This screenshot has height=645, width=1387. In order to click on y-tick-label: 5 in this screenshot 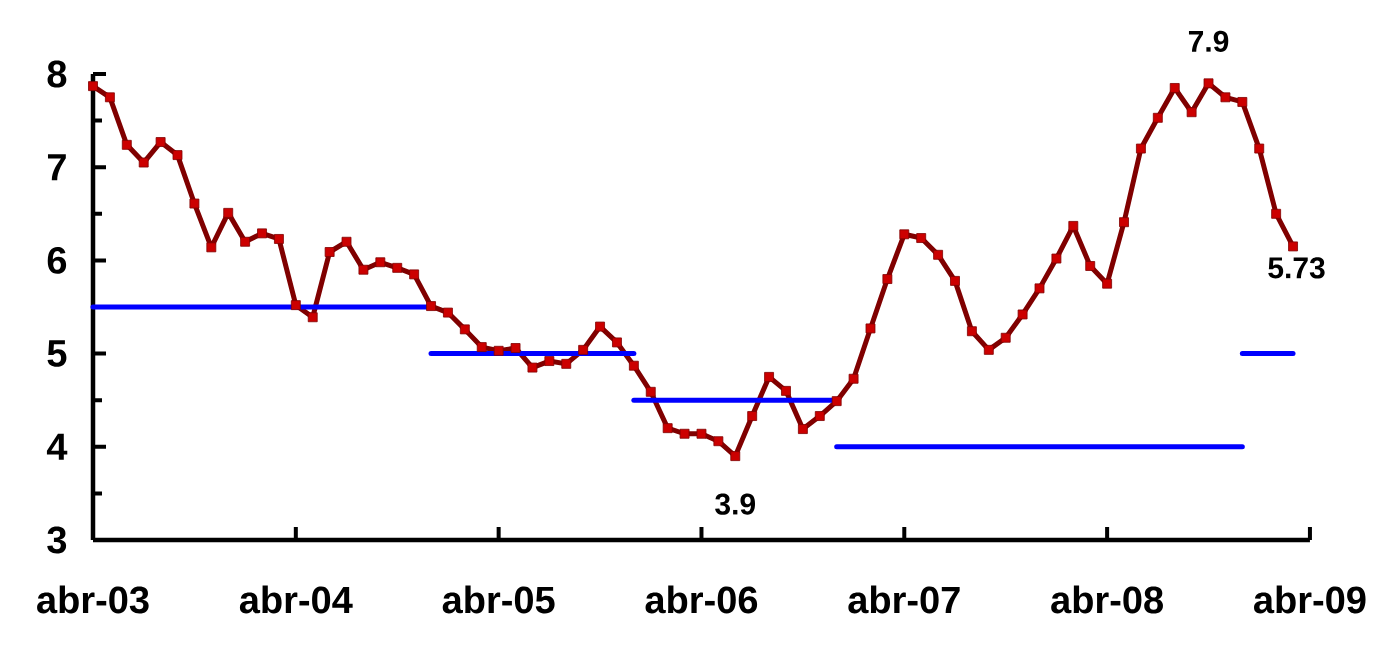, I will do `click(57, 353)`.